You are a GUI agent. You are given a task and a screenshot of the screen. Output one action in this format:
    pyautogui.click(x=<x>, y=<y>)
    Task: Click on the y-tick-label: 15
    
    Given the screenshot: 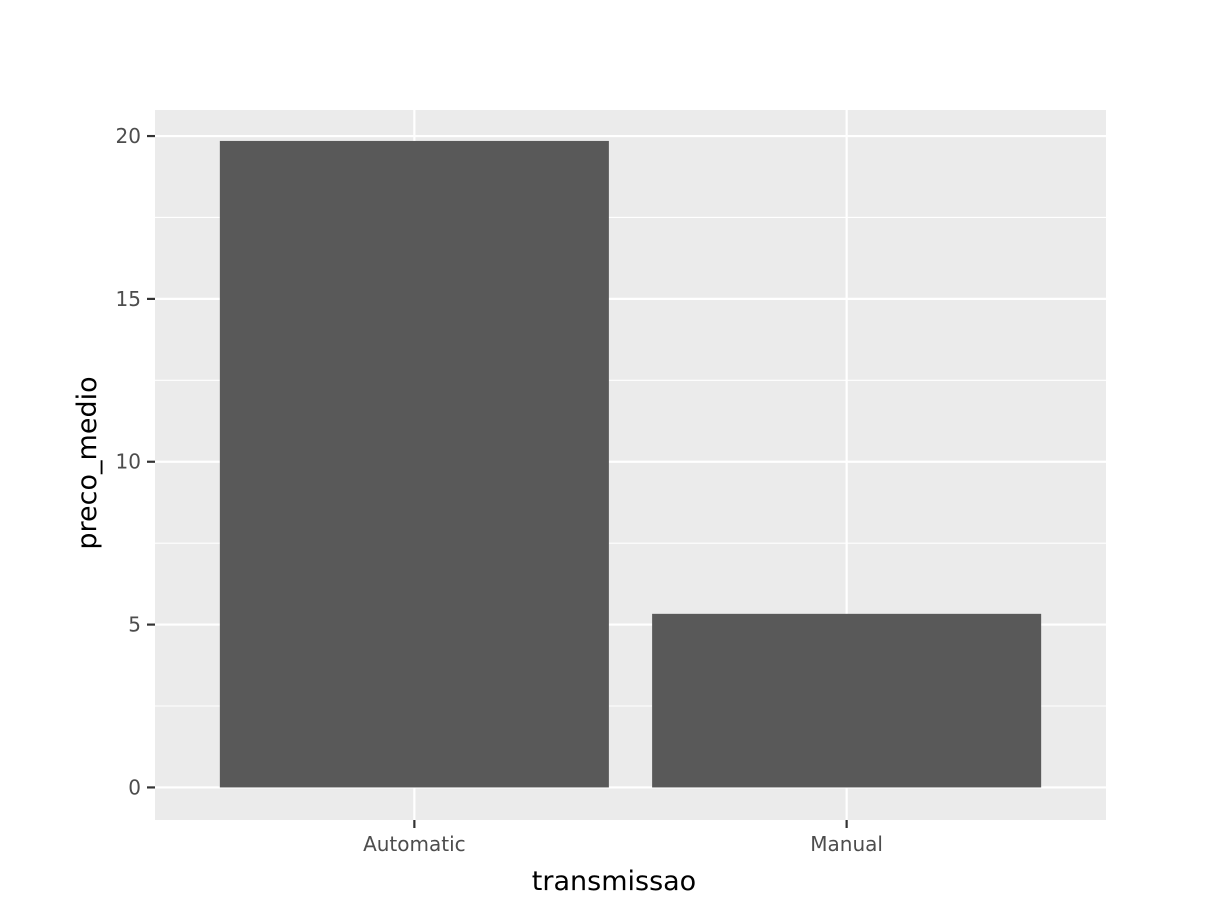 What is the action you would take?
    pyautogui.click(x=128, y=299)
    